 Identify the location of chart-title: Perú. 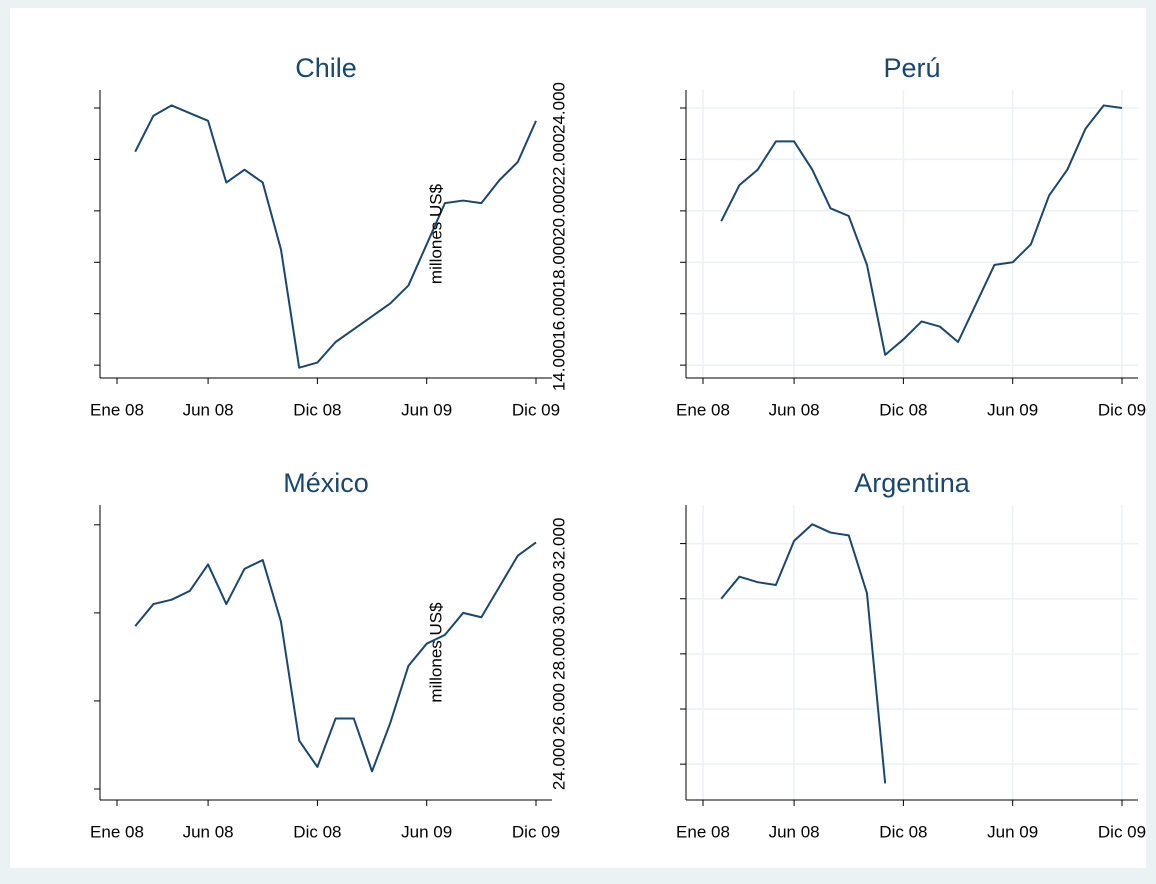
(911, 68).